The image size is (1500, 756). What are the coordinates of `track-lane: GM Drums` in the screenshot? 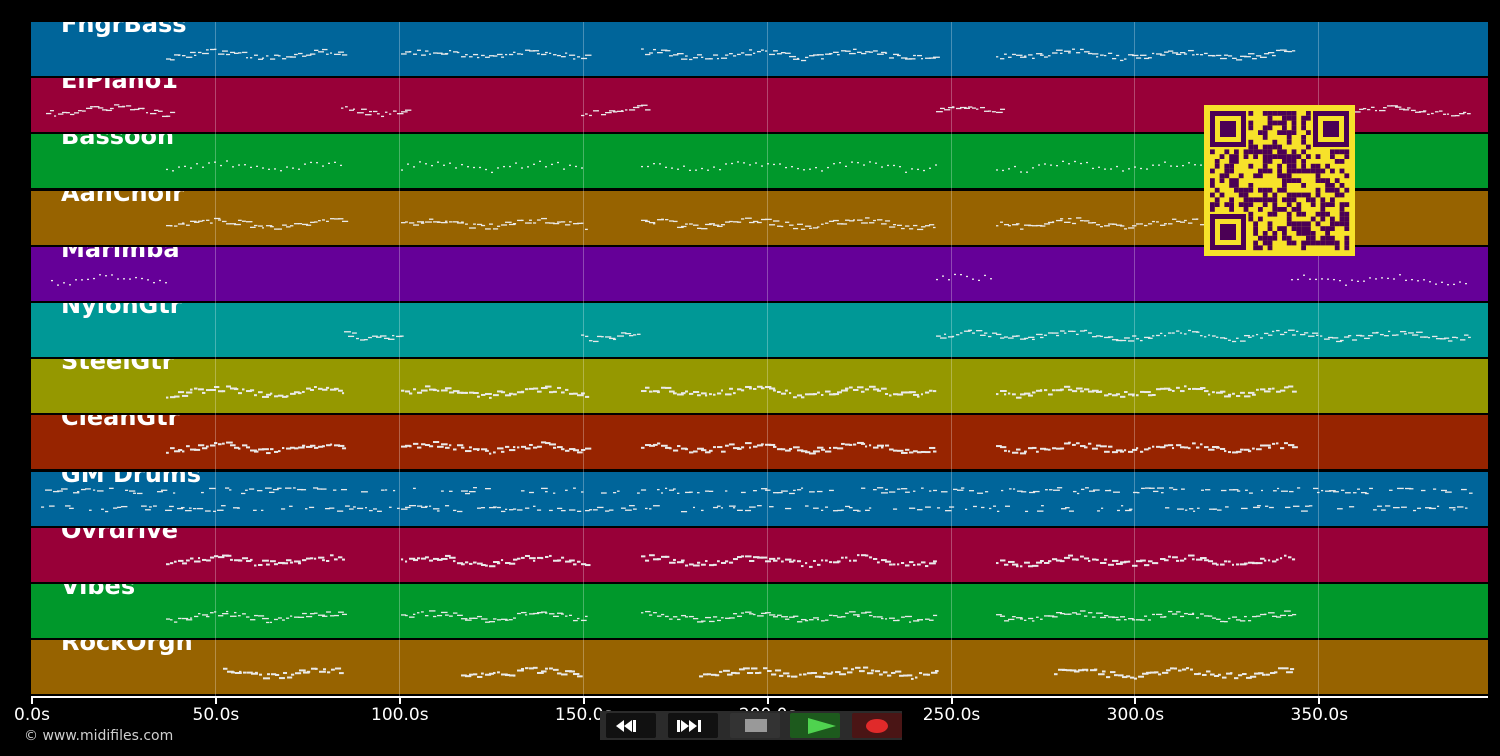 It's located at (759, 498).